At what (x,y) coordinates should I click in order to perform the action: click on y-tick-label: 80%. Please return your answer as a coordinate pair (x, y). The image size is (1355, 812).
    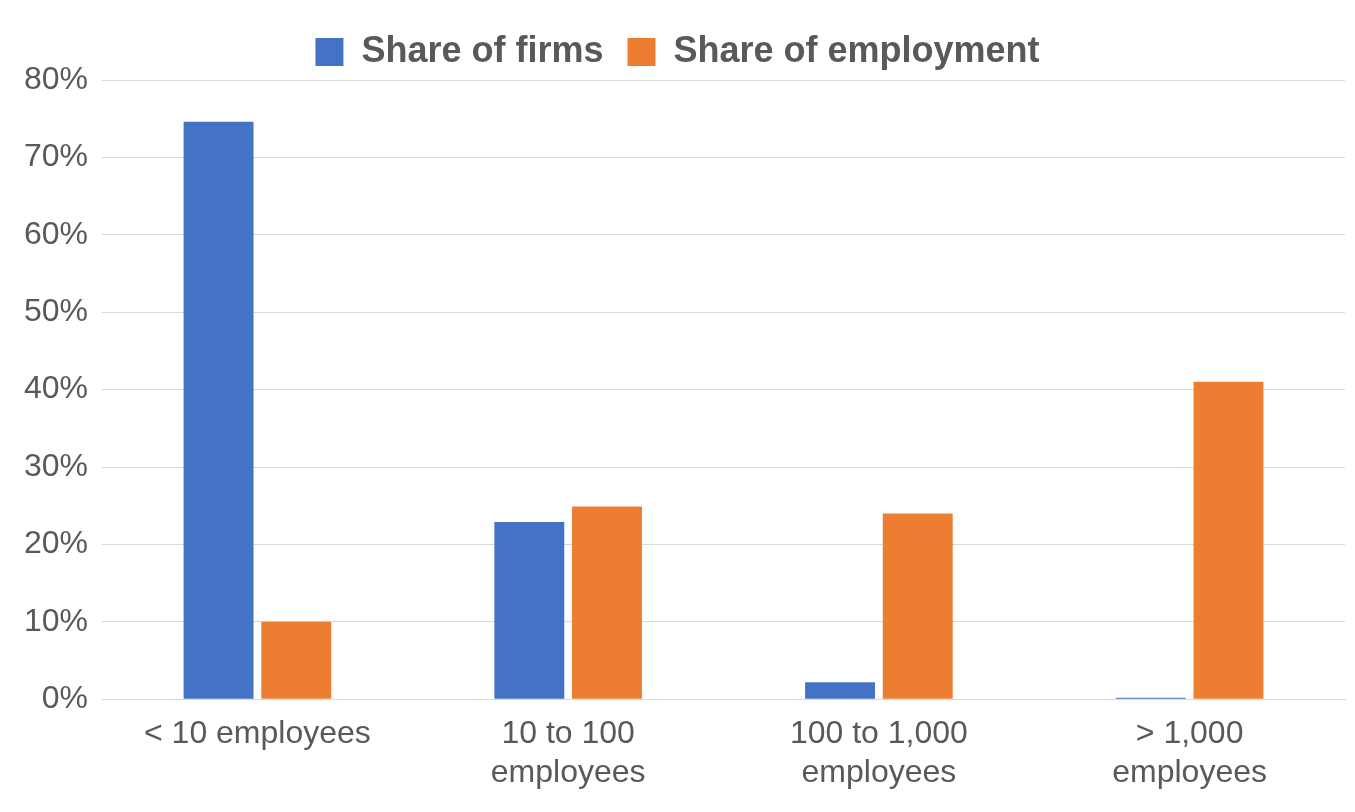
    Looking at the image, I should click on (56, 77).